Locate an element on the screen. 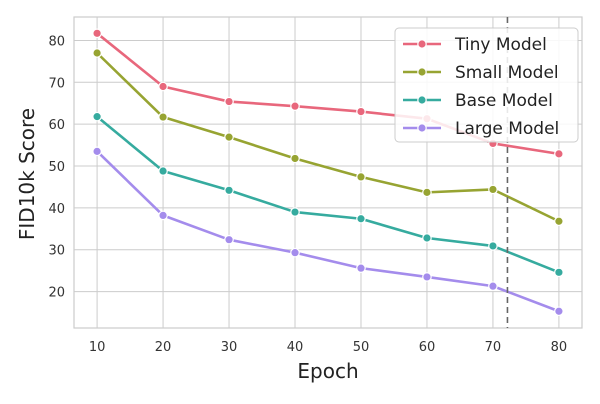 This screenshot has width=600, height=404. x-tick-label: 80 is located at coordinates (559, 347).